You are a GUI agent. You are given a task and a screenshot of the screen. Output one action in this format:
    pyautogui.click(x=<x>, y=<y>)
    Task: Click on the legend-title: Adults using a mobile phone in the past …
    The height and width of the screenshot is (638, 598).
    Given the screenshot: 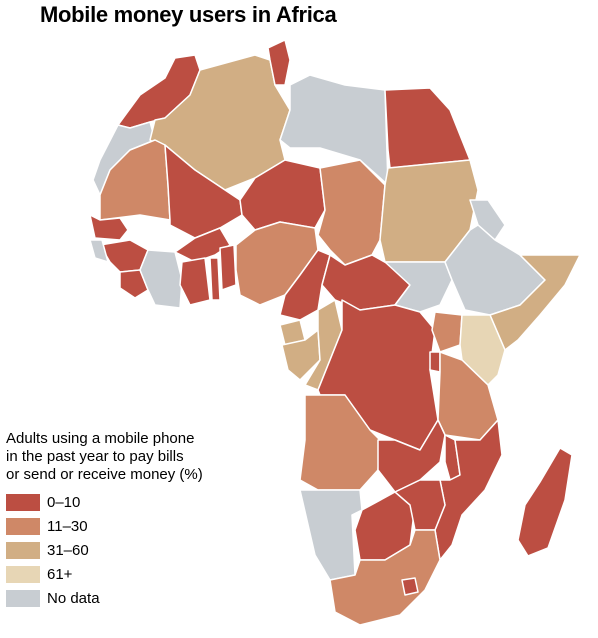 What is the action you would take?
    pyautogui.click(x=156, y=457)
    